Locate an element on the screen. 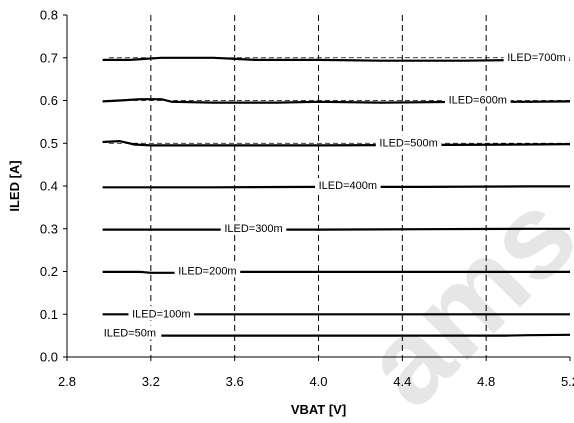 The width and height of the screenshot is (574, 423). x-tick-label: 2.8 is located at coordinates (67, 381).